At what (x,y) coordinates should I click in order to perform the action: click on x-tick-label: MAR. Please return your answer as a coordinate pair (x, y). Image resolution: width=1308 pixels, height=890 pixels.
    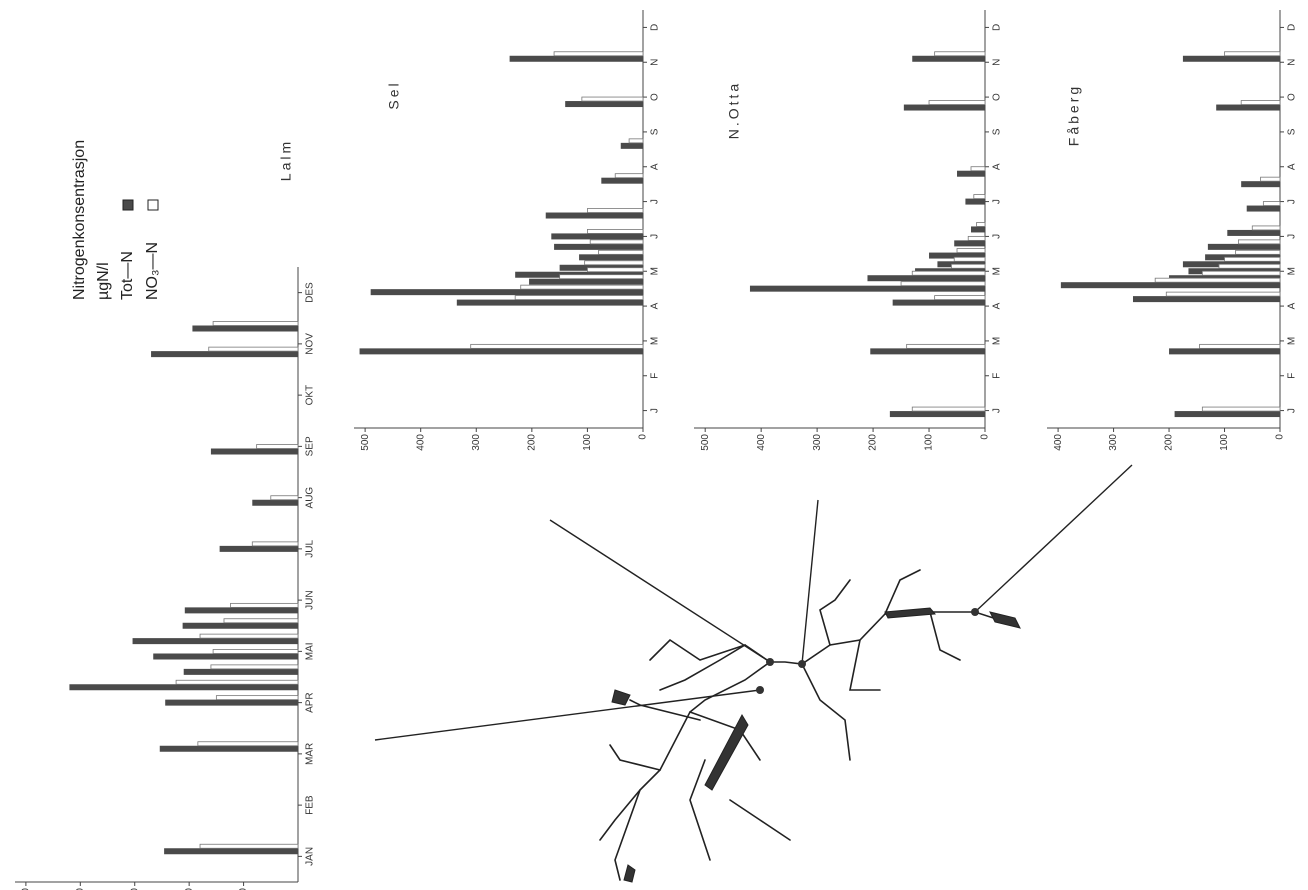
    Looking at the image, I should click on (310, 754).